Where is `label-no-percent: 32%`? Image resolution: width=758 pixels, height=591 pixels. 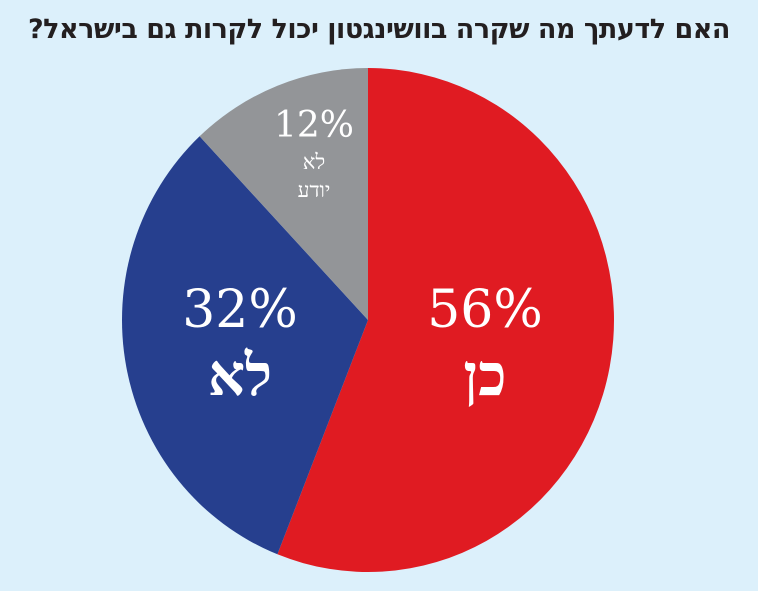
label-no-percent: 32% is located at coordinates (240, 310).